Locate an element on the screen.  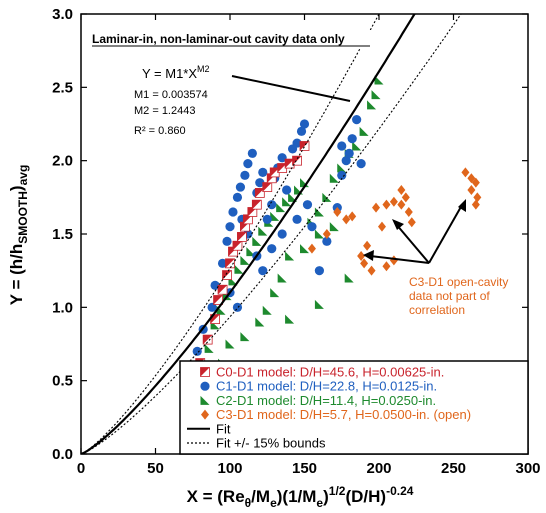
legend-item: C1-D1 model: D/H=22.8, H=0.0125-in. is located at coordinates (318, 386).